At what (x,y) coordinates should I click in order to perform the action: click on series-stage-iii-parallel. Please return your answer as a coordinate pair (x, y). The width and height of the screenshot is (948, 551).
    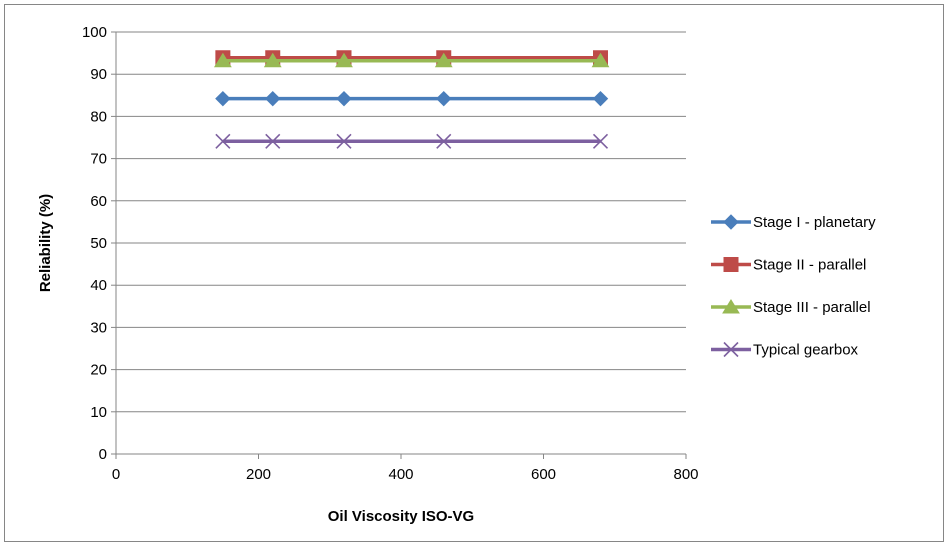
    Looking at the image, I should click on (411, 60).